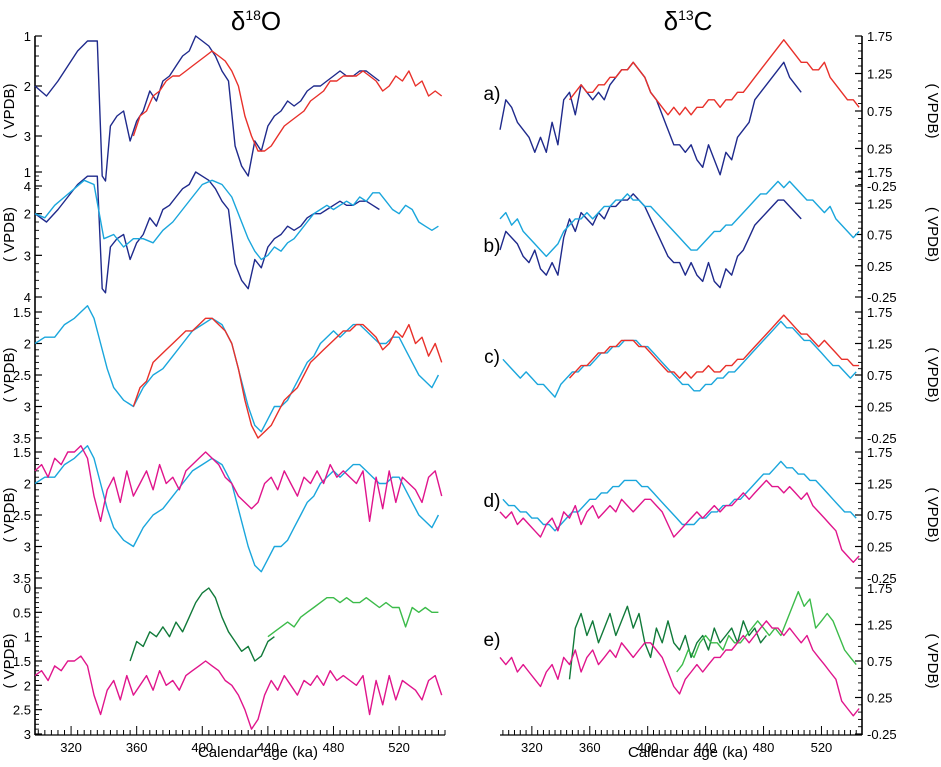  What do you see at coordinates (648, 747) in the screenshot?
I see `x-tick-label: 400` at bounding box center [648, 747].